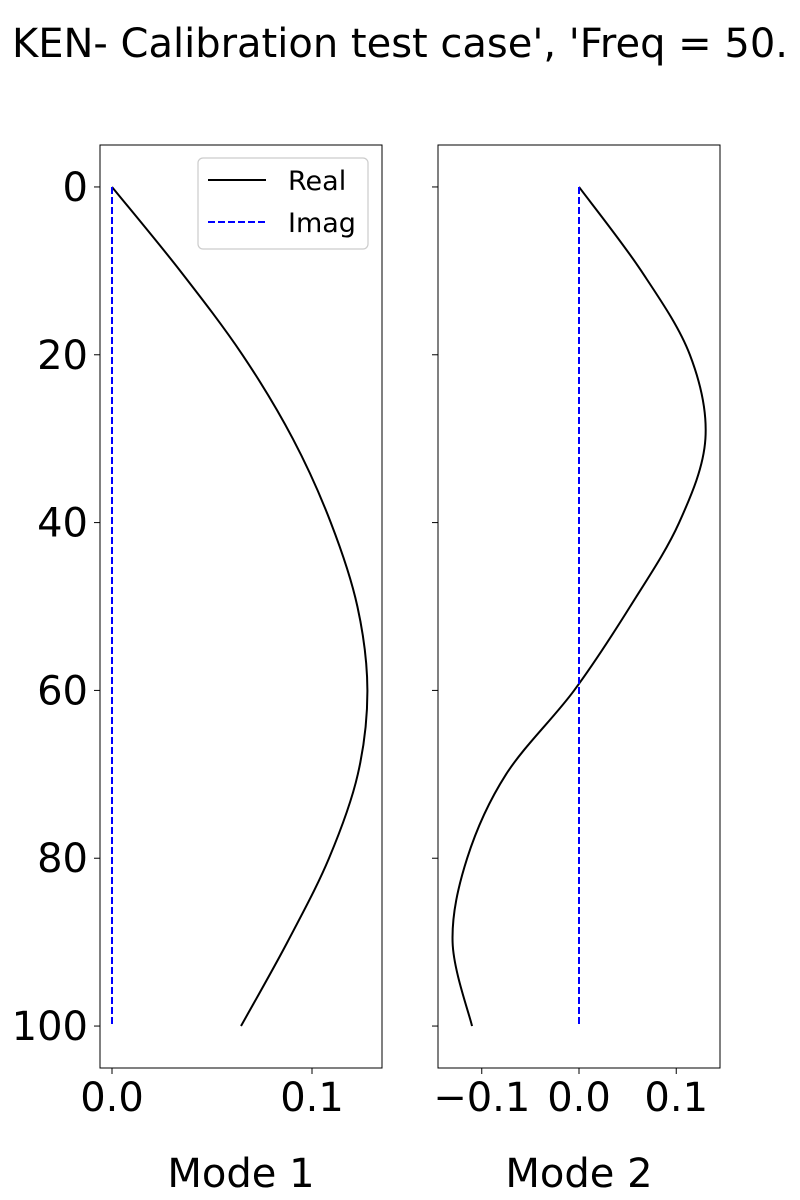 The image size is (800, 1200). What do you see at coordinates (62, 524) in the screenshot?
I see `y-tick-label: 40` at bounding box center [62, 524].